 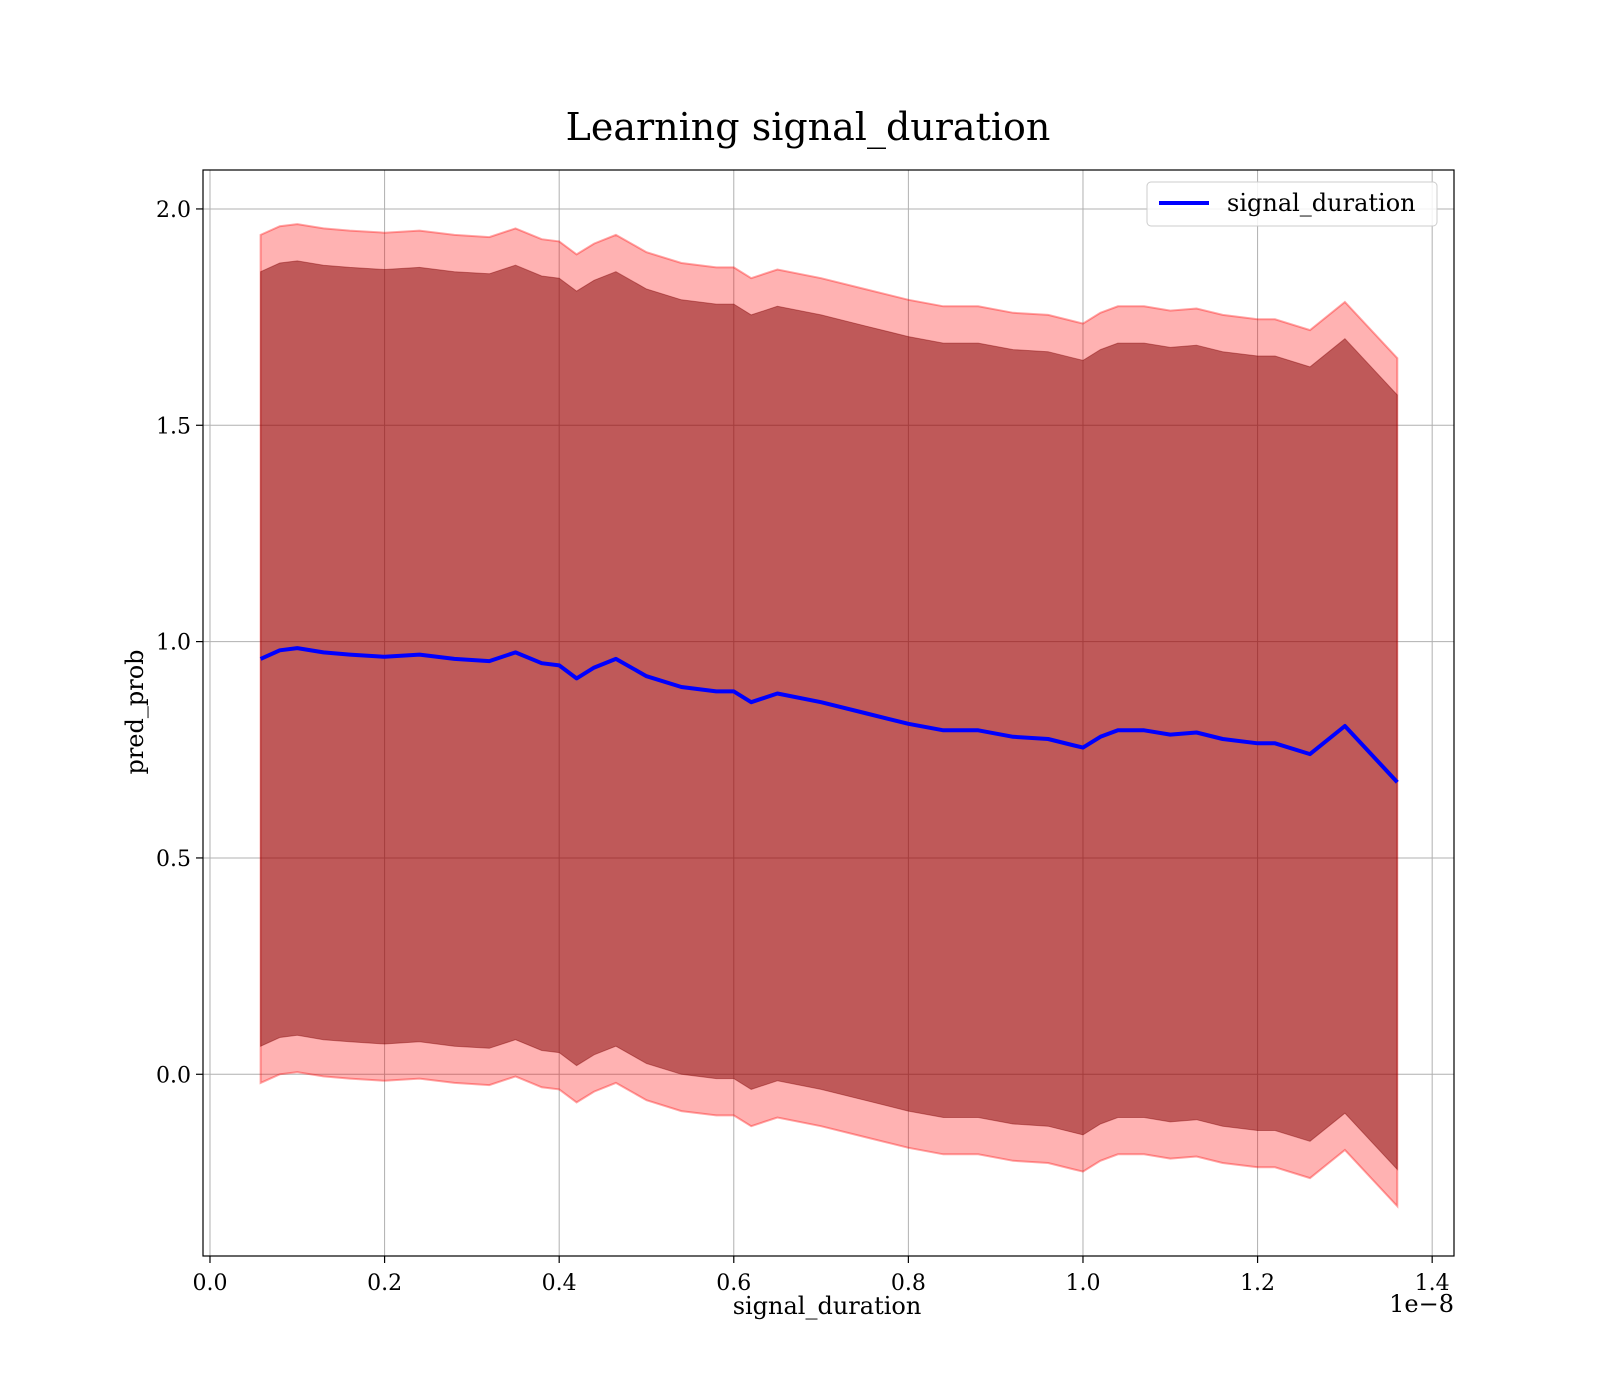 I want to click on chart-title: Learning signal_duration, so click(x=808, y=127).